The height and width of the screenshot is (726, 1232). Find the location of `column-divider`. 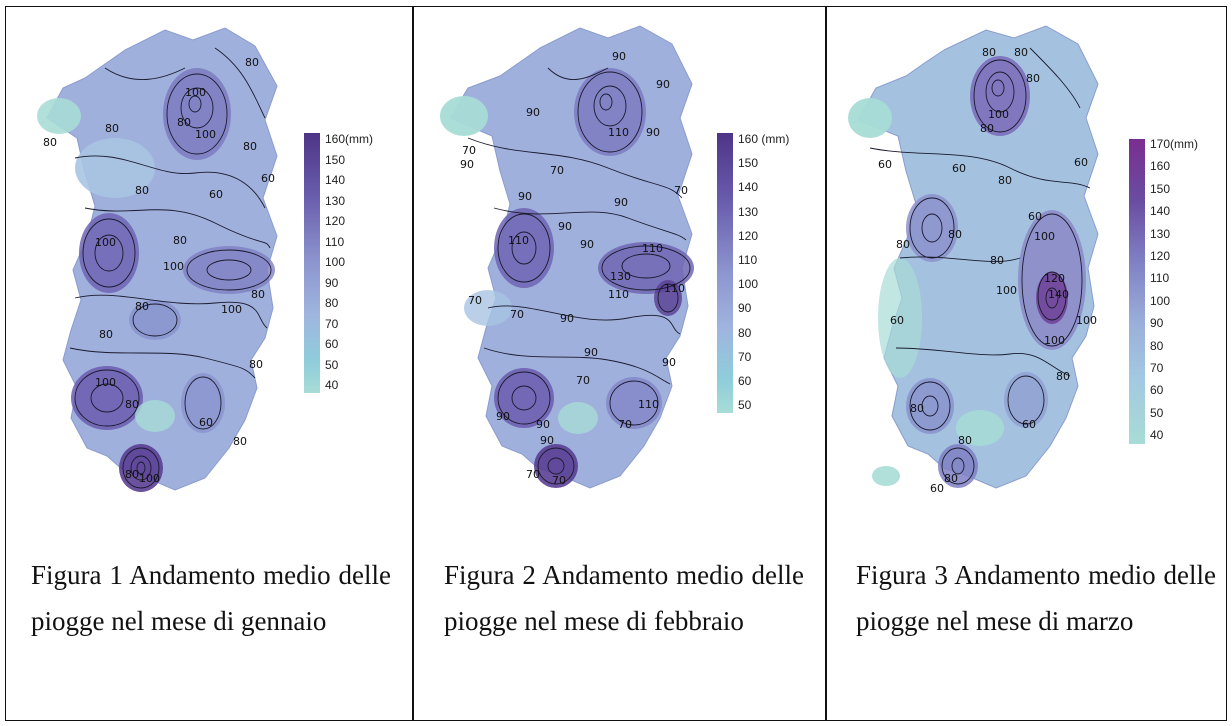

column-divider is located at coordinates (826, 363).